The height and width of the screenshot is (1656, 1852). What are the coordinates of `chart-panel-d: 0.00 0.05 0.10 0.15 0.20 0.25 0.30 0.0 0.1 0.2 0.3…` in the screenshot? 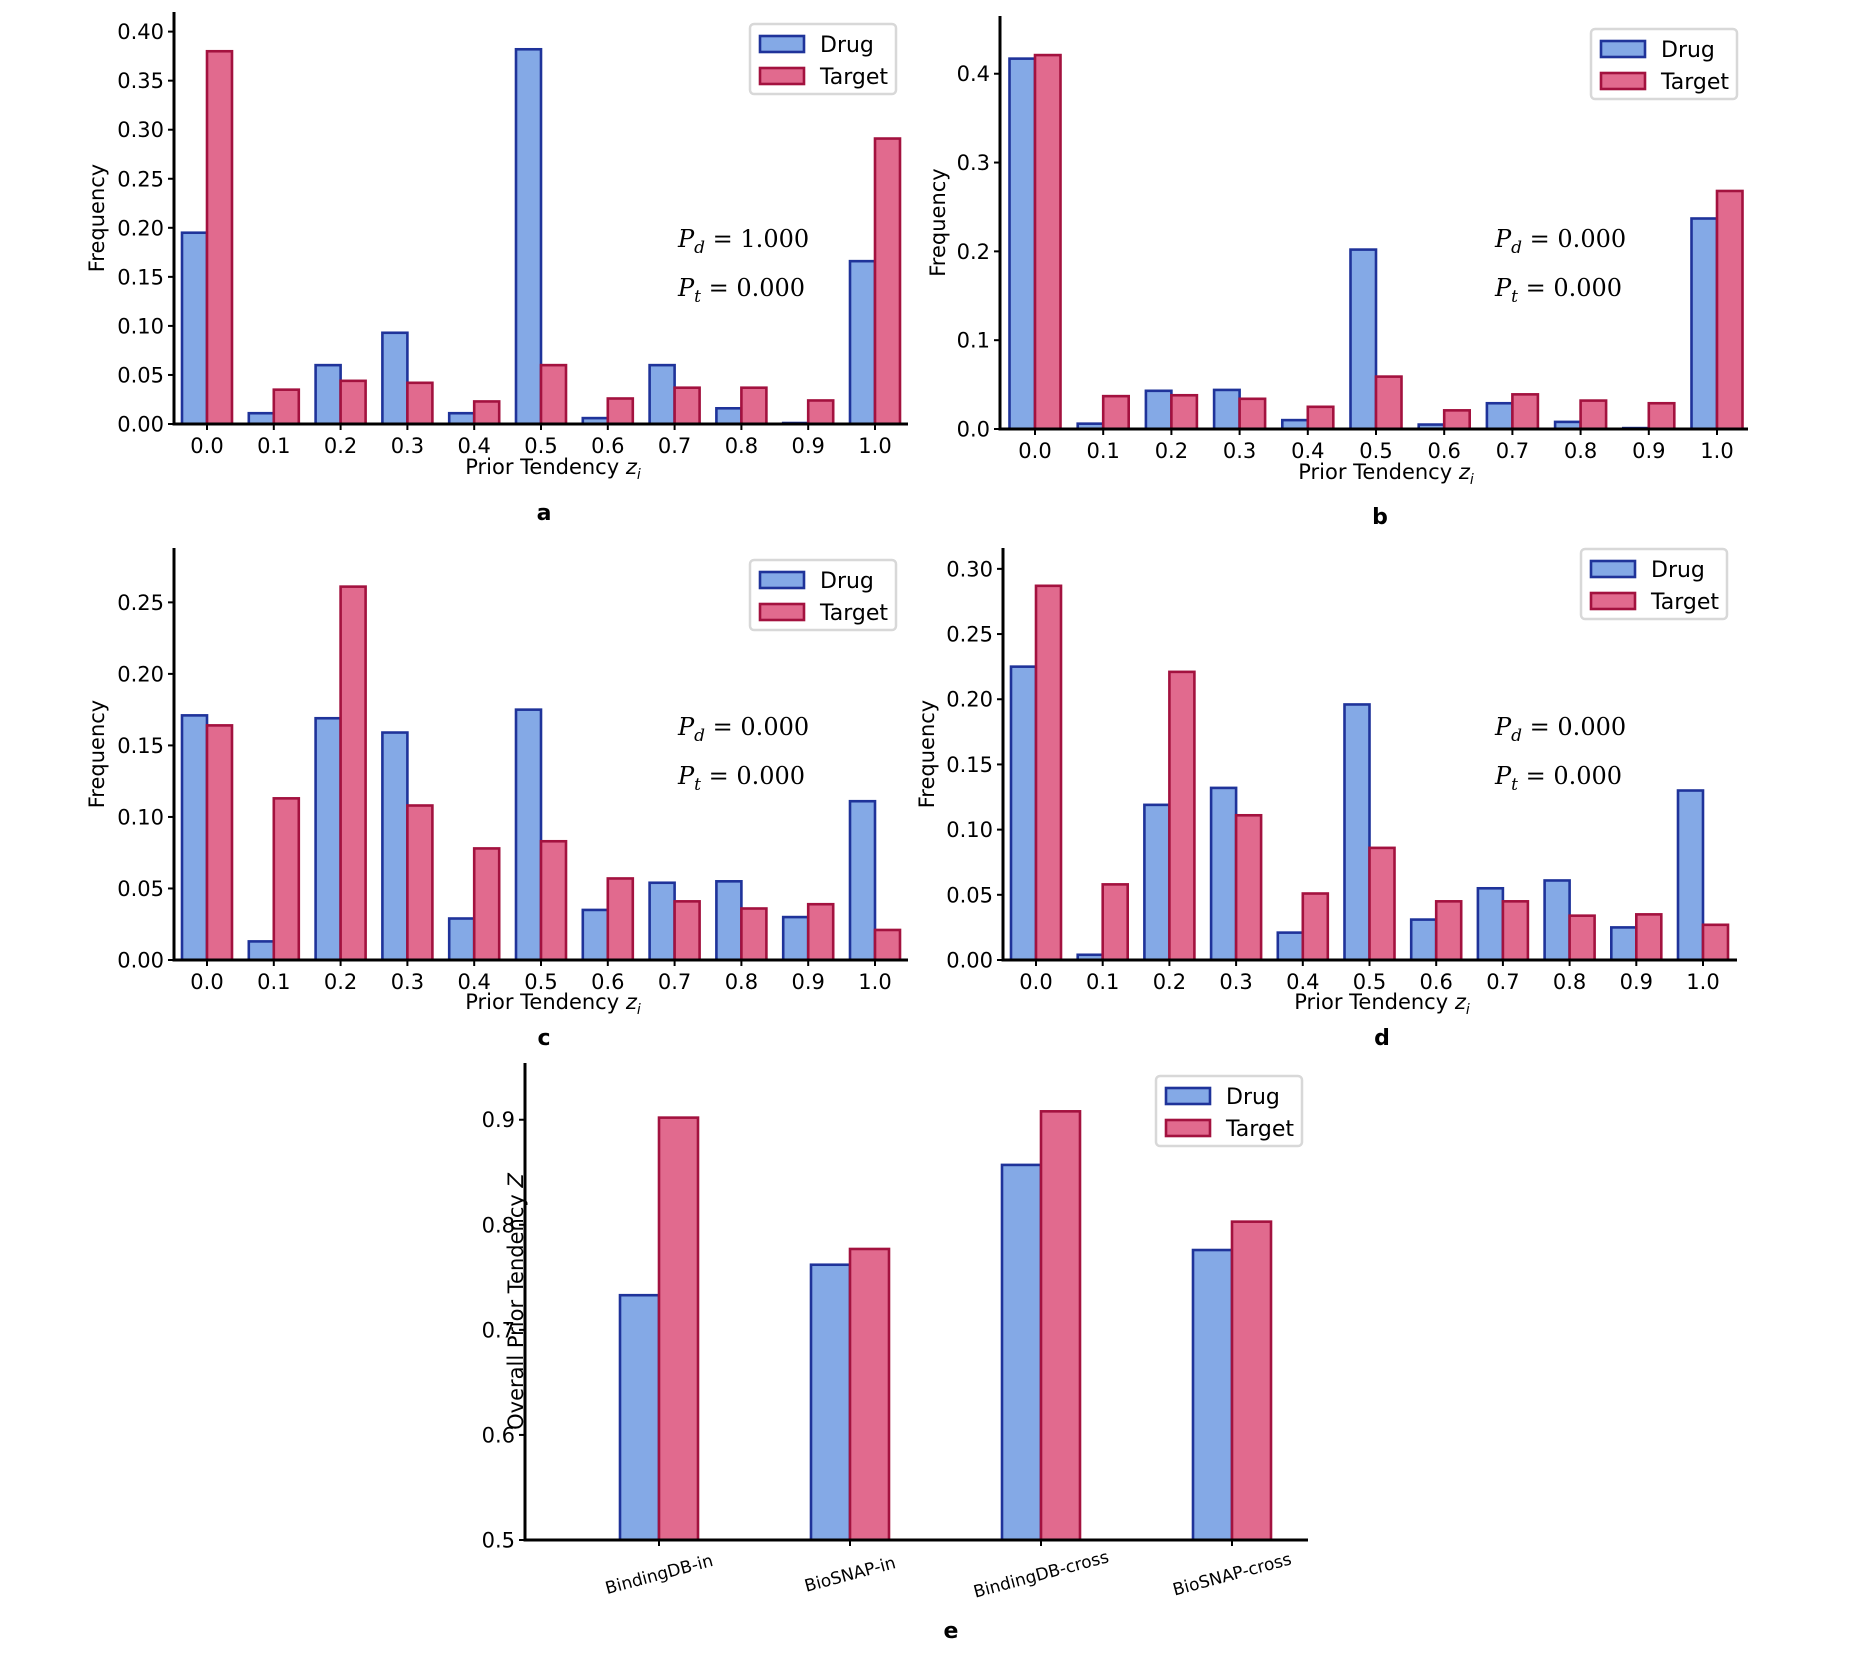 It's located at (1326, 799).